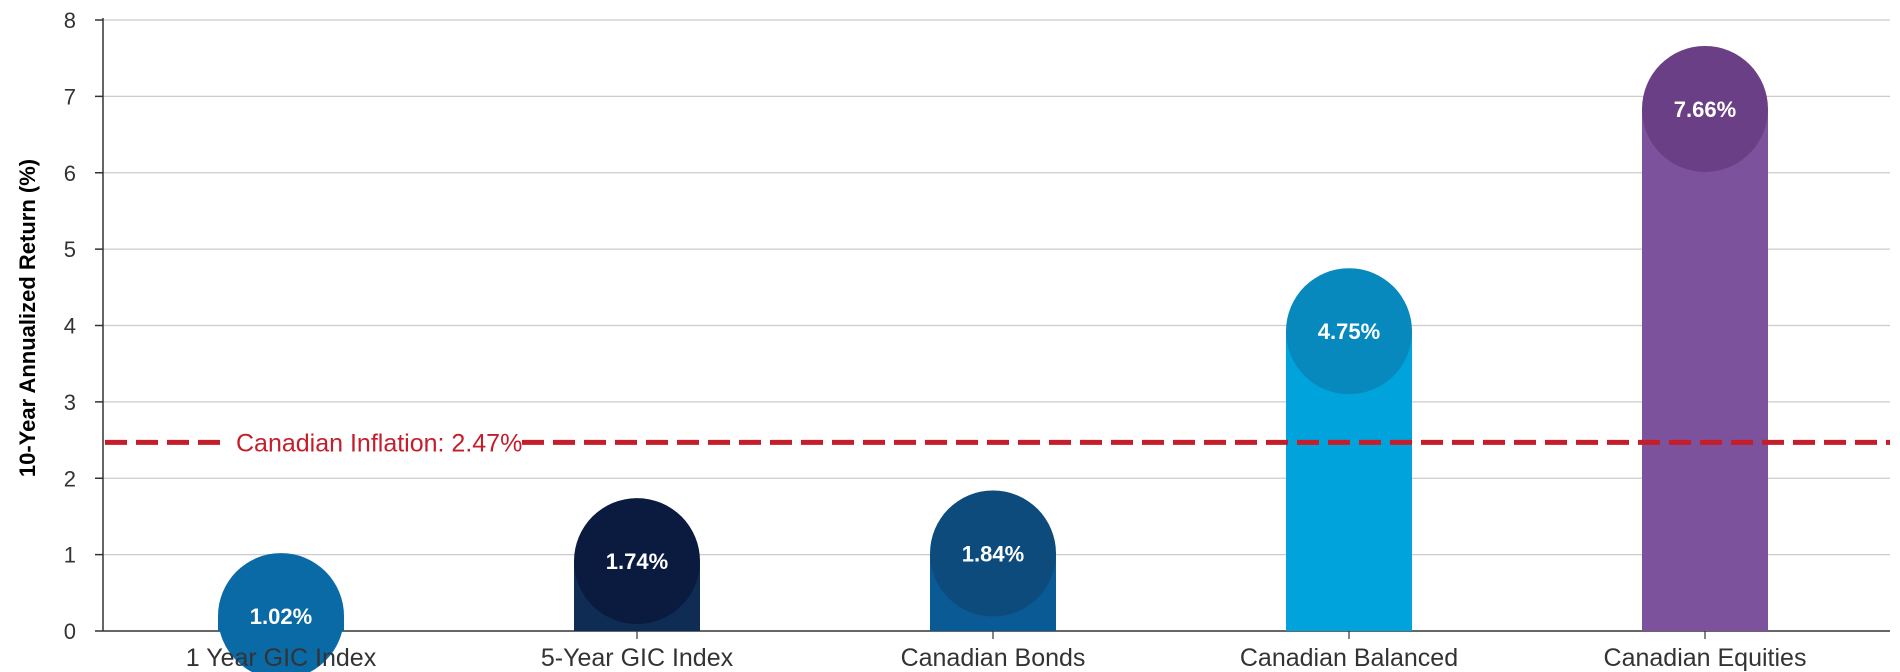  I want to click on bar, so click(1705, 369).